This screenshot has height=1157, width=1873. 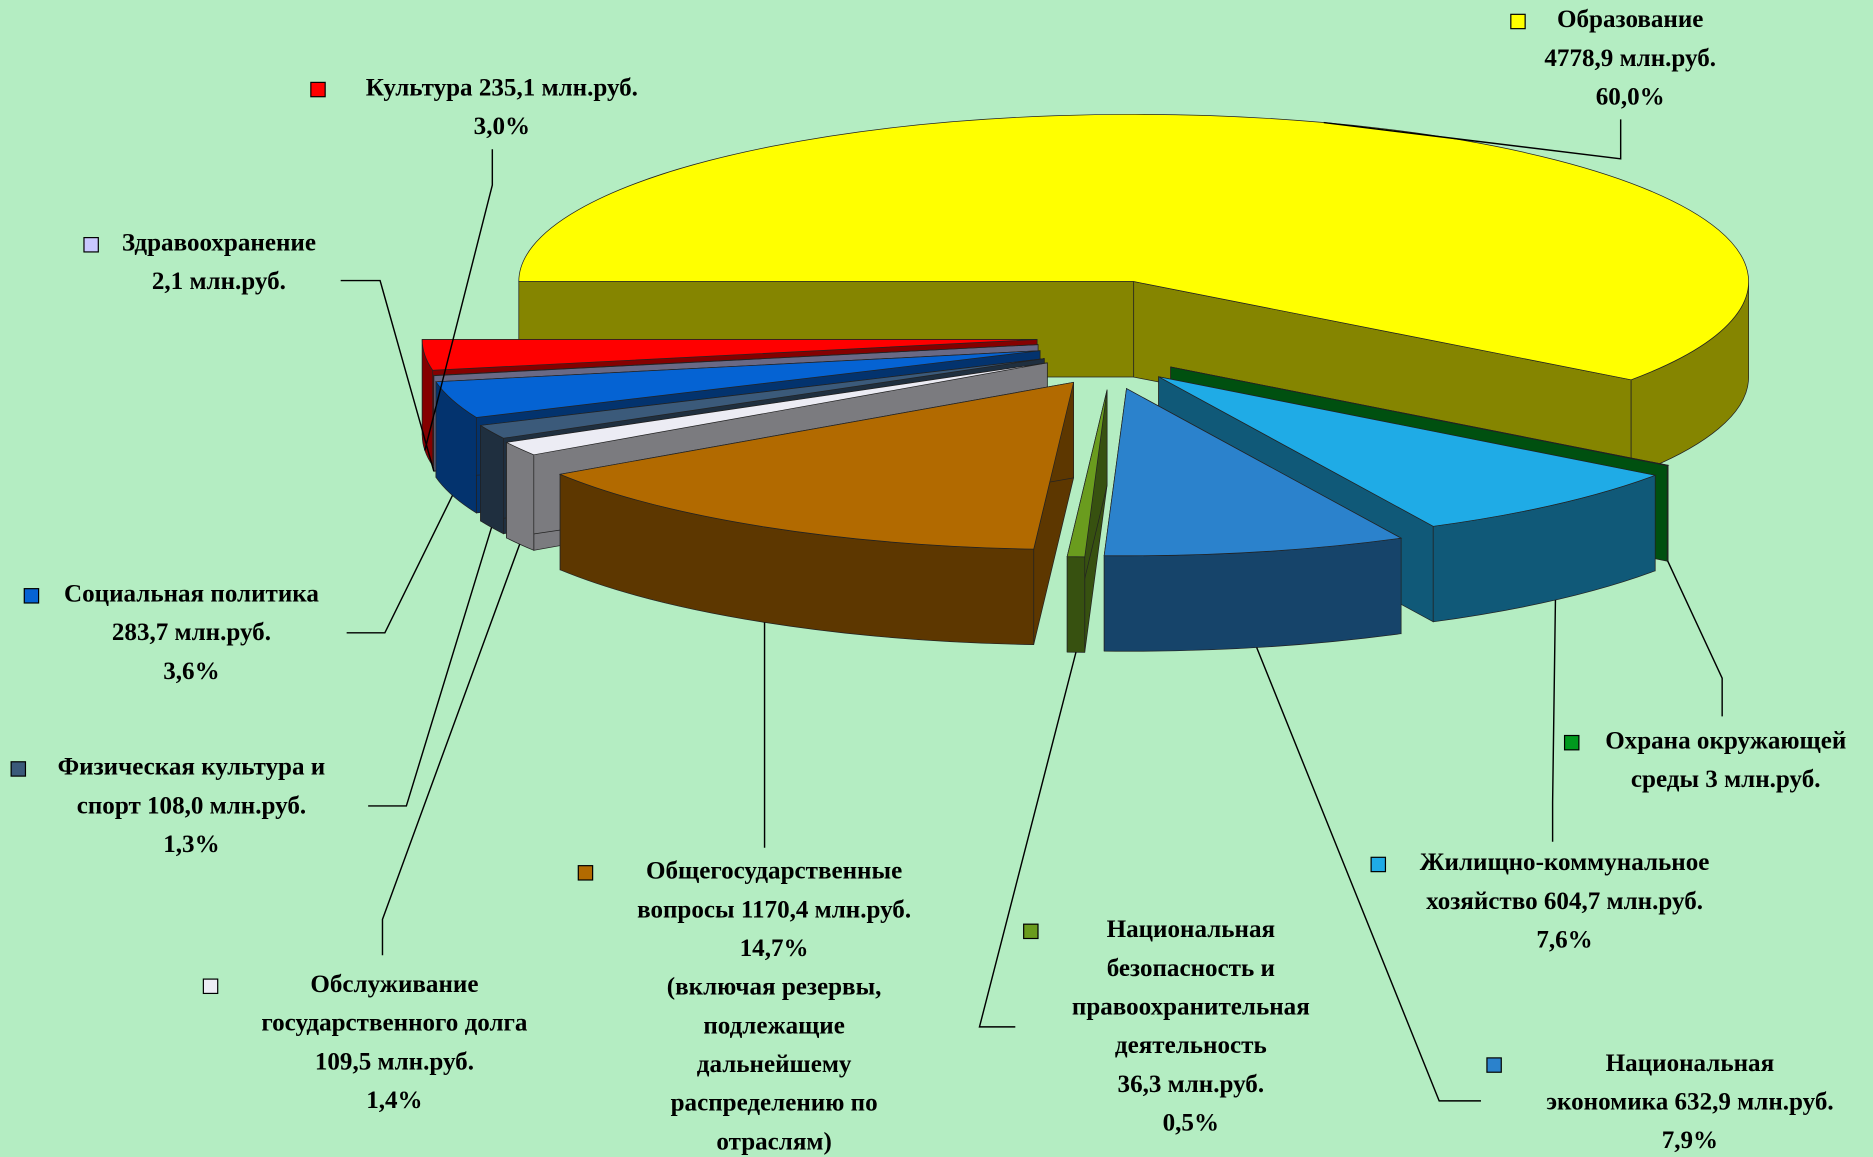 What do you see at coordinates (1564, 940) in the screenshot?
I see `data-label: 7,6%` at bounding box center [1564, 940].